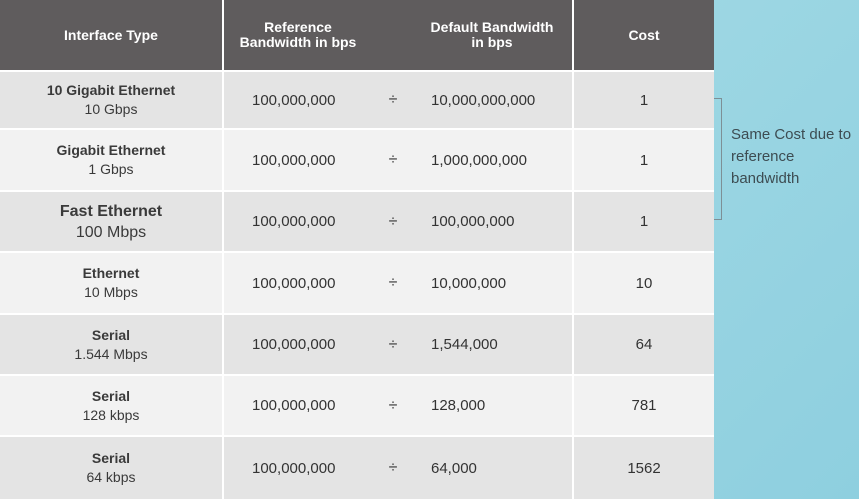 The width and height of the screenshot is (859, 499). Describe the element at coordinates (111, 232) in the screenshot. I see `interface-speed: 100 Mbps` at that location.